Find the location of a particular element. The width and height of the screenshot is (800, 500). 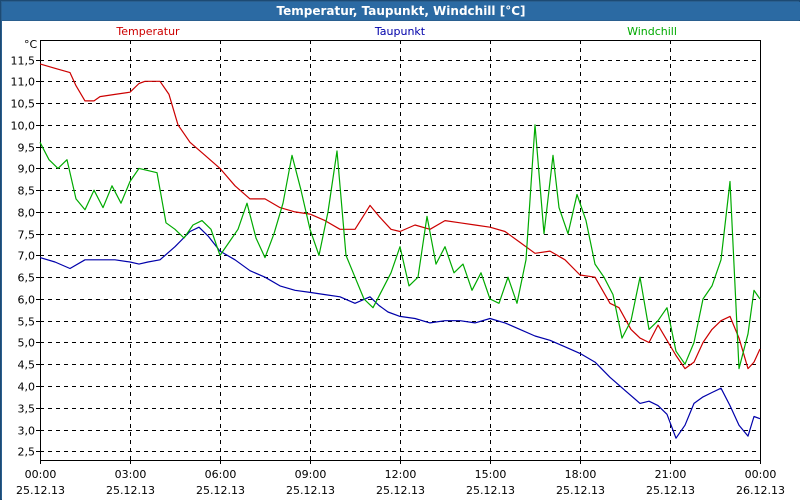

y-tick-label: 2,5 is located at coordinates (27, 452).